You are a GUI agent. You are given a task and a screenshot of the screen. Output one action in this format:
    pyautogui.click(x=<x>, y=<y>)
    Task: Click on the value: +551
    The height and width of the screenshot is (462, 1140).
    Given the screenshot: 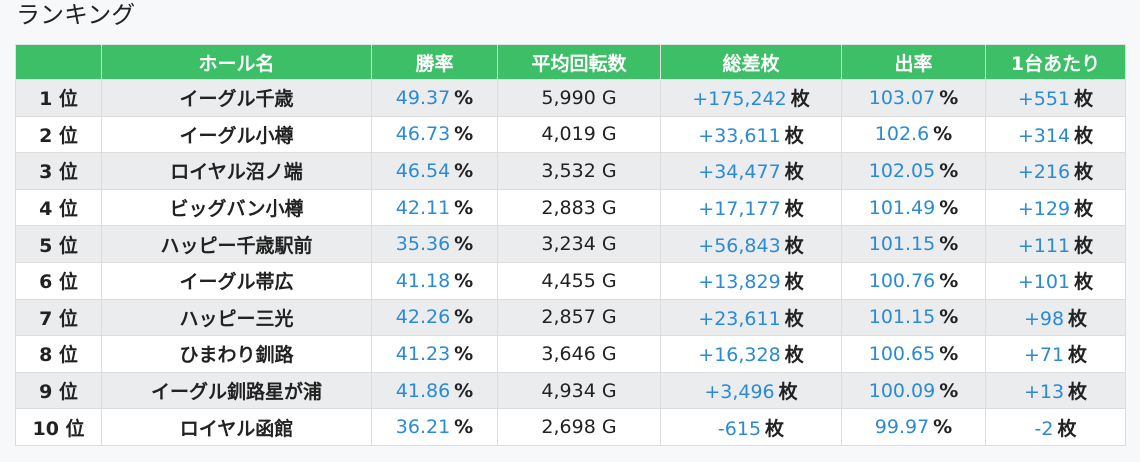 What is the action you would take?
    pyautogui.click(x=1044, y=99)
    